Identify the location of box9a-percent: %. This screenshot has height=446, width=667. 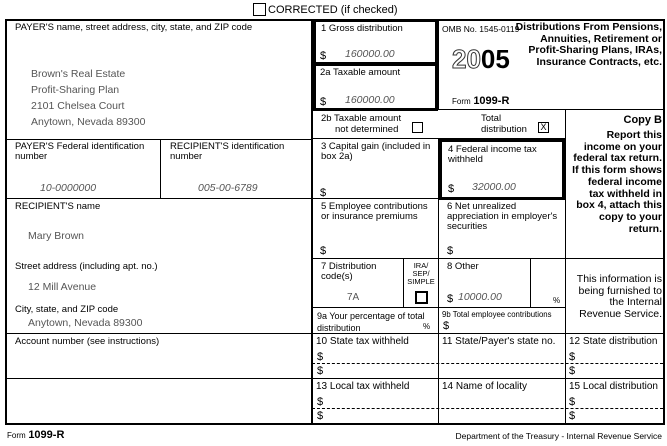
(427, 326).